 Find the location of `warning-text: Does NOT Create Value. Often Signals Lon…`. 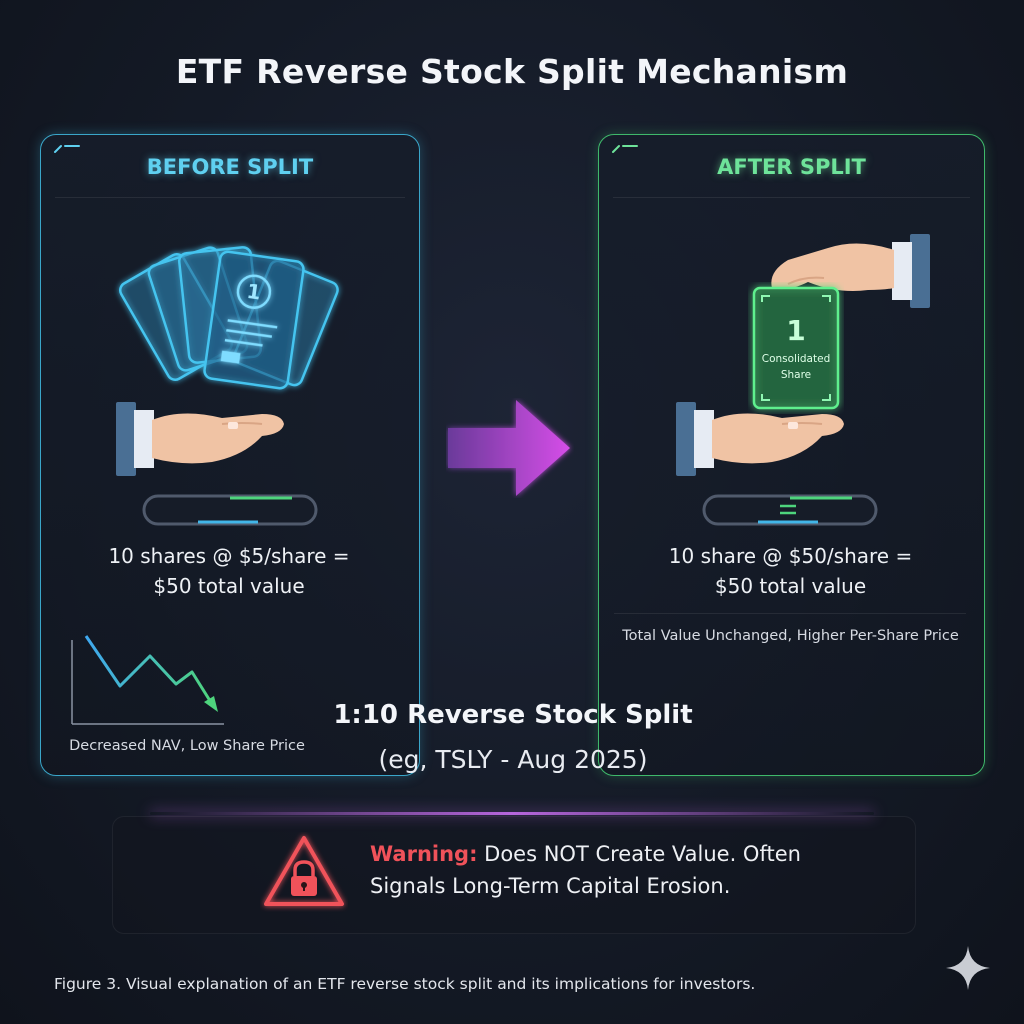

warning-text: Does NOT Create Value. Often Signals Lon… is located at coordinates (585, 870).